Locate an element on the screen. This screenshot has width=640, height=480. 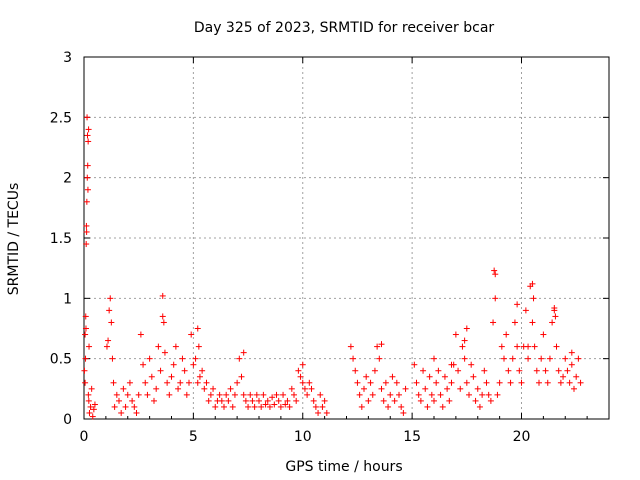
y-tick-label: 3 is located at coordinates (67, 58).